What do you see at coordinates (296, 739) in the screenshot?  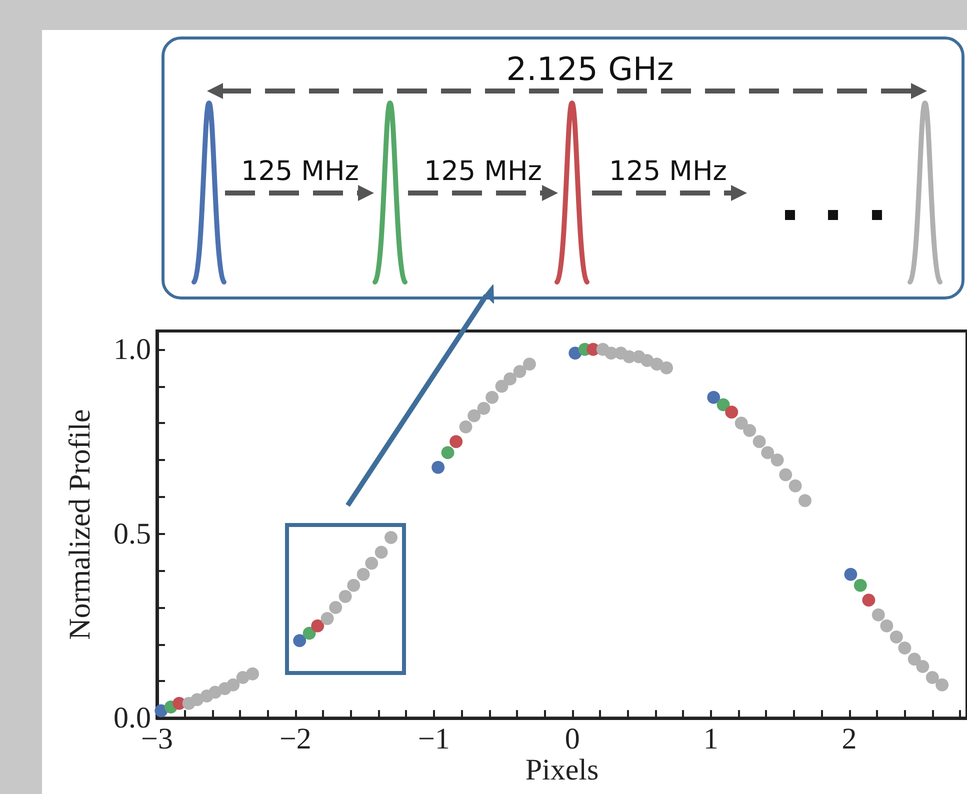 I see `x-tick-label: −2` at bounding box center [296, 739].